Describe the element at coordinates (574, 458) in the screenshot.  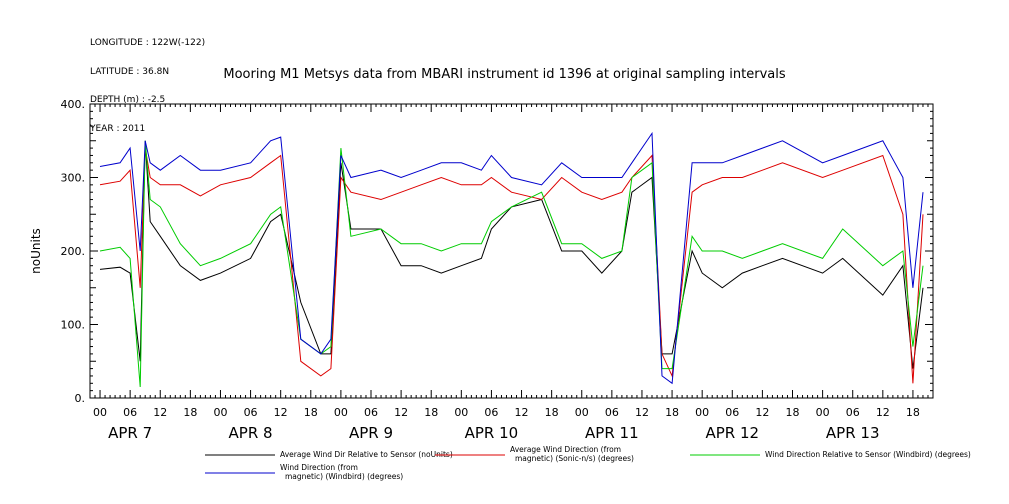
I see `legend-label-line: magnetic) (Sonic-n/s) (degrees)` at that location.